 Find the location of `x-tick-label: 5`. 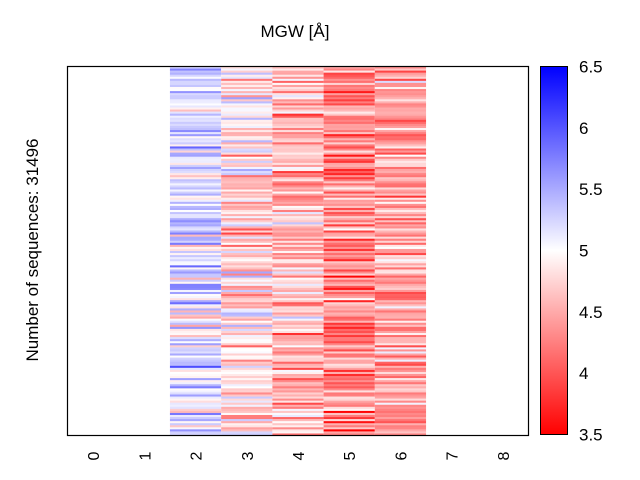

x-tick-label: 5 is located at coordinates (350, 455).